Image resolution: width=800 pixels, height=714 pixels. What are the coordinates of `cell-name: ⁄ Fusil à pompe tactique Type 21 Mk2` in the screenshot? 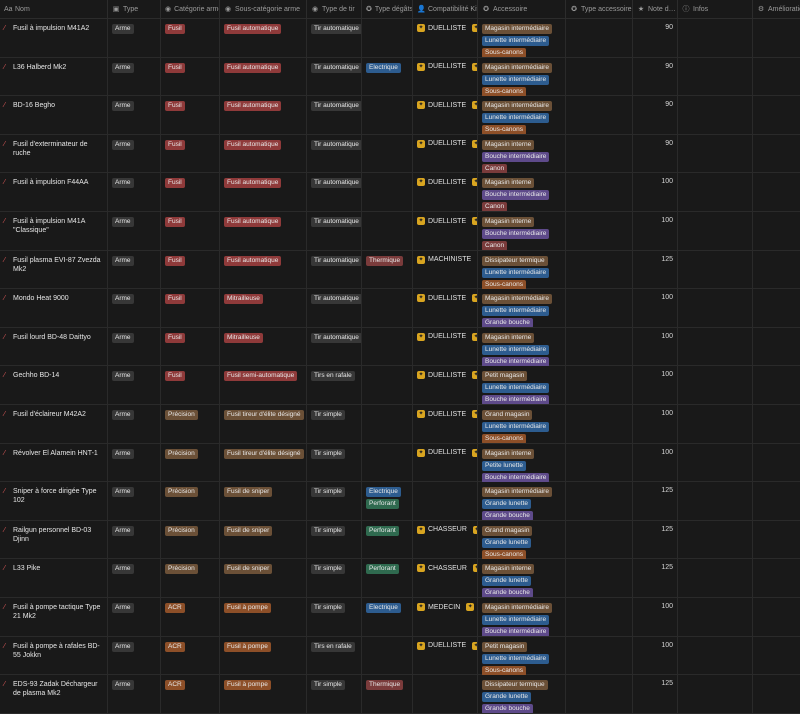 It's located at (54, 617).